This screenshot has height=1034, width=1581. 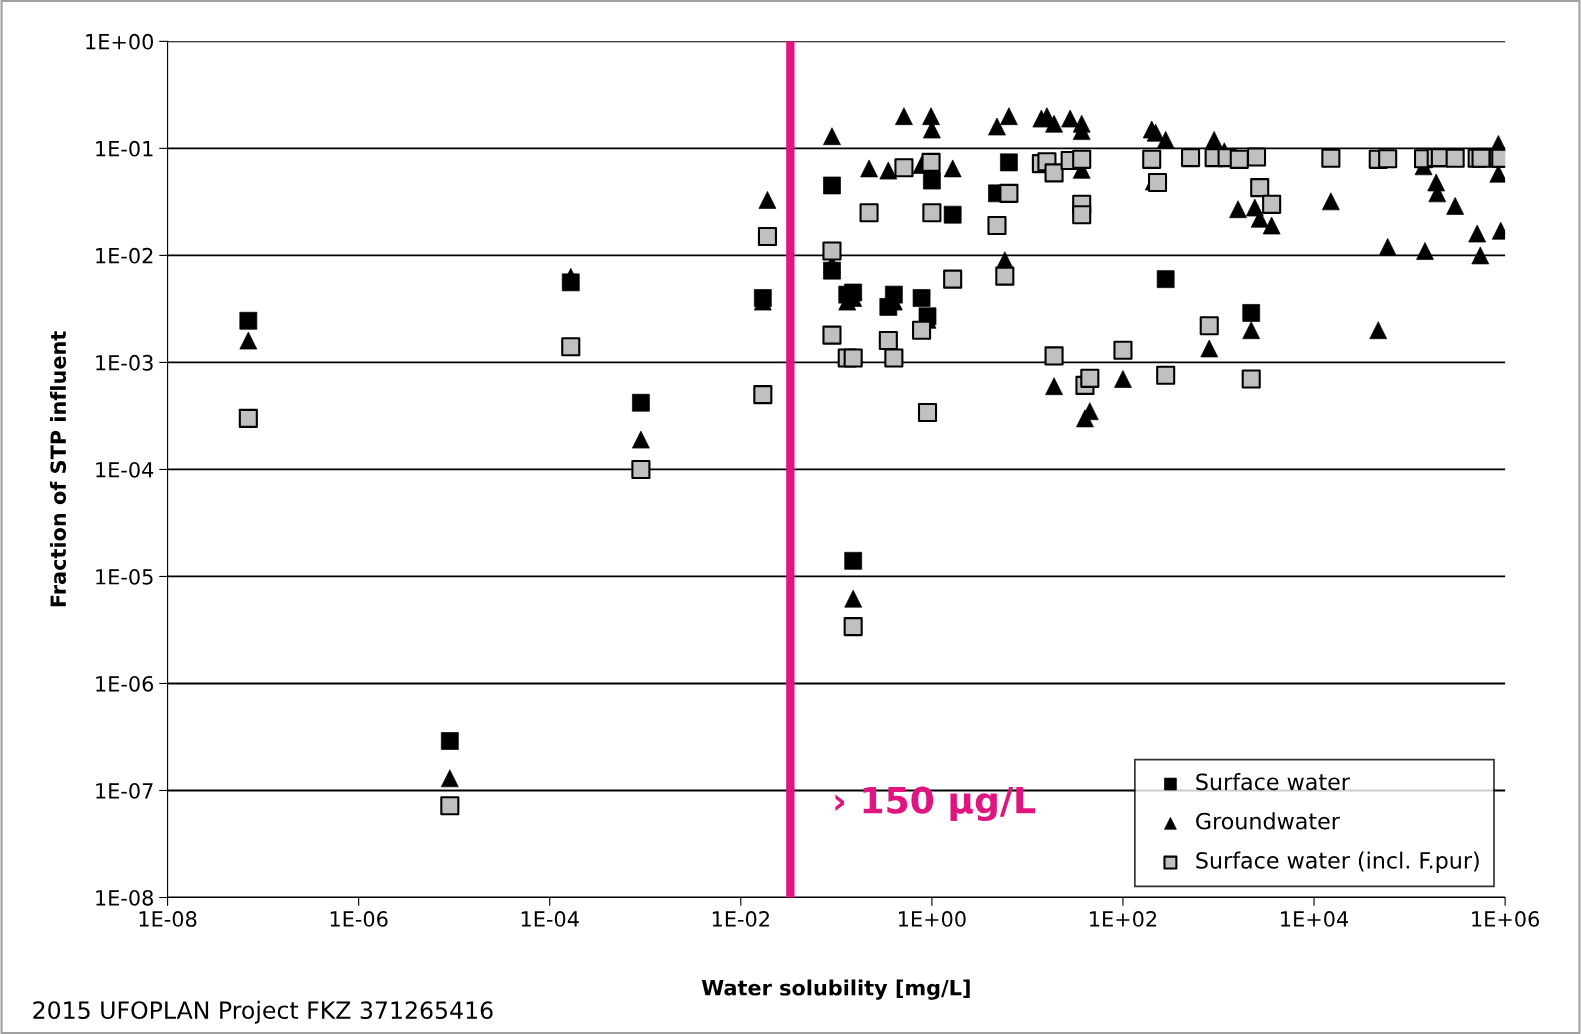 I want to click on y-tick-label: 1E-03, so click(x=124, y=362).